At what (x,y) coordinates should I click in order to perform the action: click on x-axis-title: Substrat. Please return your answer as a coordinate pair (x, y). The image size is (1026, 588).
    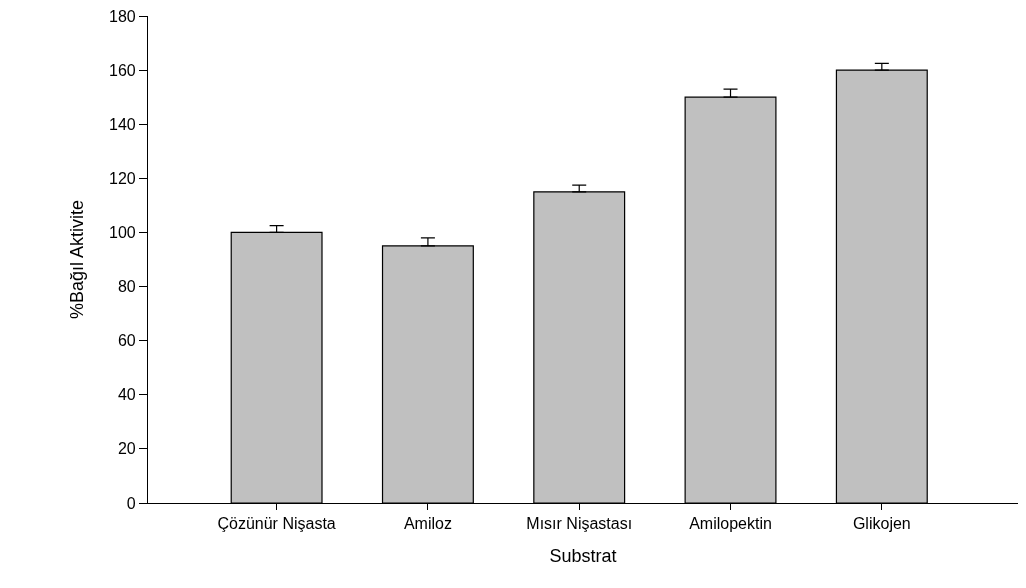
    Looking at the image, I should click on (583, 556).